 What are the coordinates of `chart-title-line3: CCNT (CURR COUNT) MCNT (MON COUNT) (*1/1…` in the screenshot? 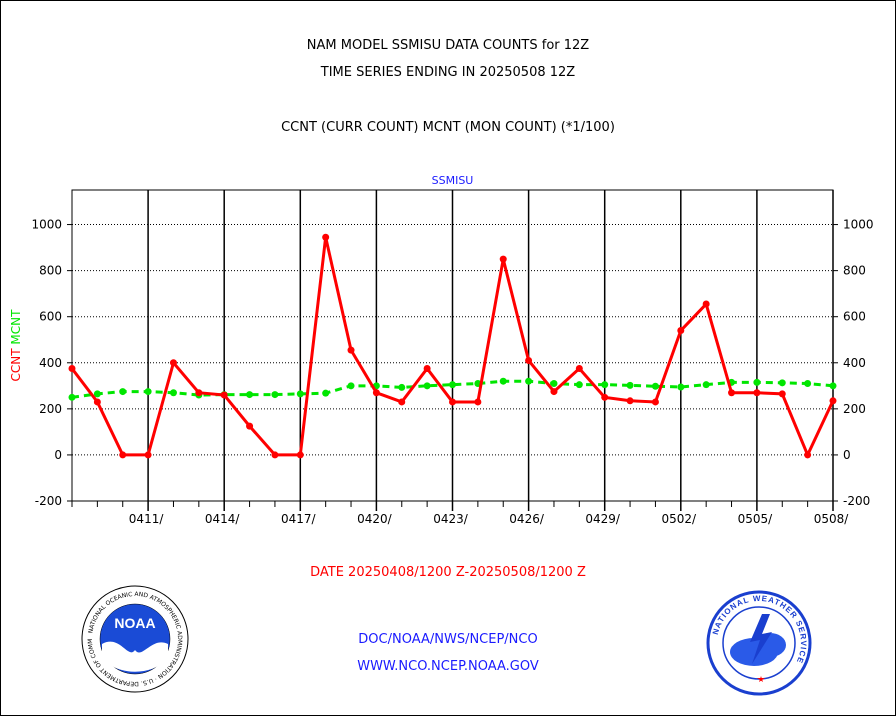 It's located at (448, 127).